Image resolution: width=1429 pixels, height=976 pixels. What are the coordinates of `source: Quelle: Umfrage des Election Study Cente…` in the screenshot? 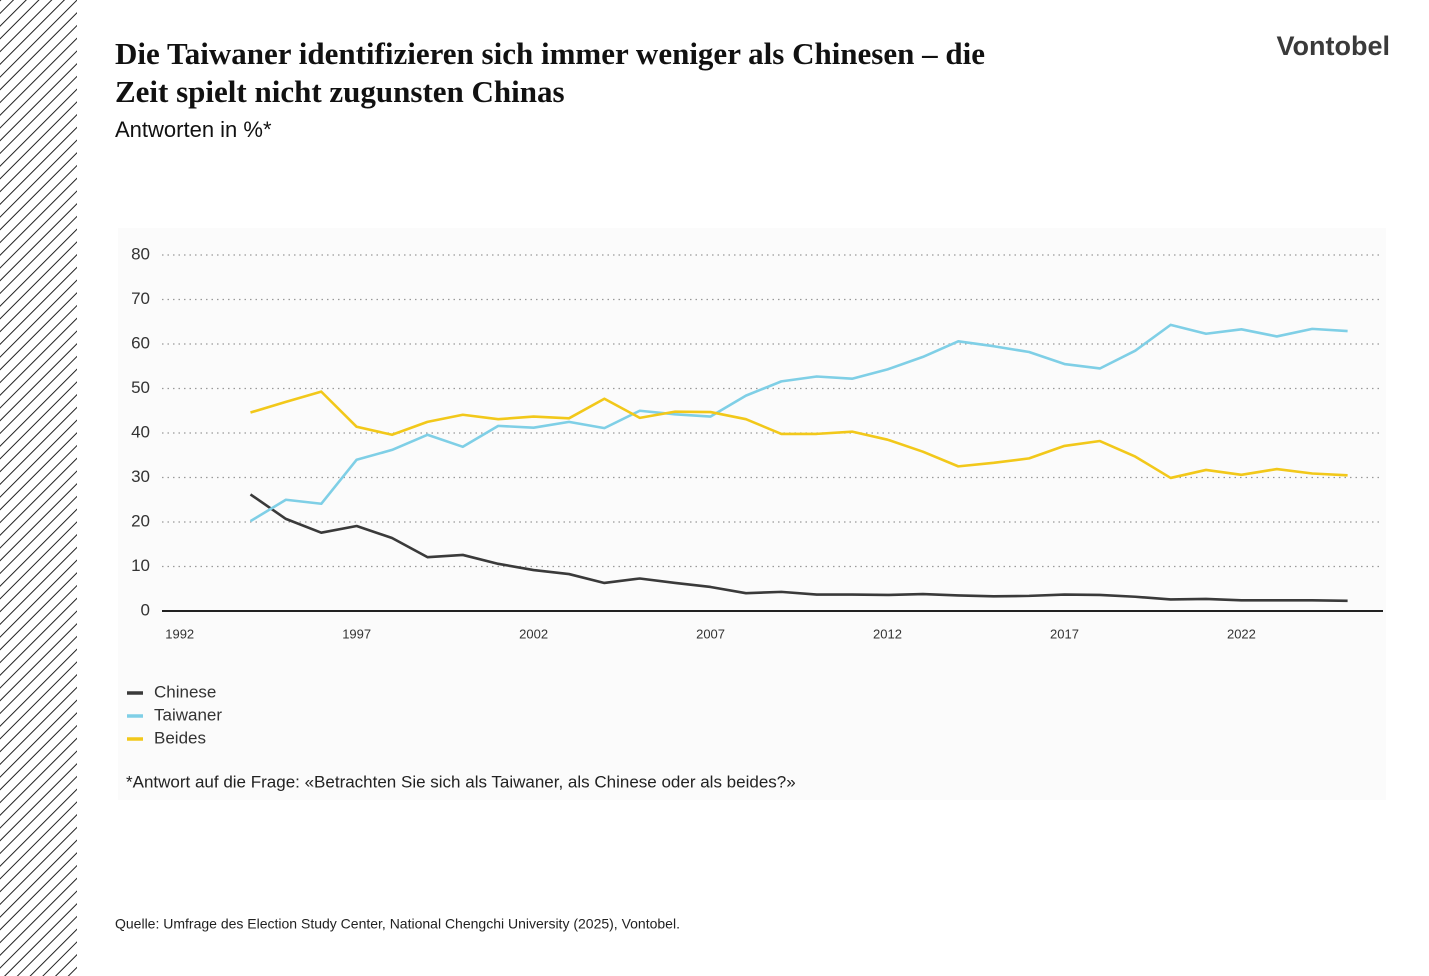 It's located at (397, 924).